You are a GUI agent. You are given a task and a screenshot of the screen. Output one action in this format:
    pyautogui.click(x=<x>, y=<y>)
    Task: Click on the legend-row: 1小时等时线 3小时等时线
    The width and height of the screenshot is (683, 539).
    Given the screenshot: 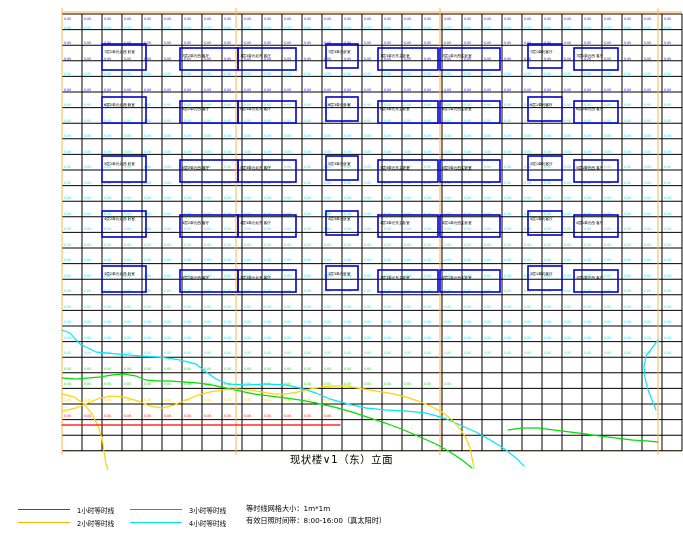 What is the action you would take?
    pyautogui.click(x=133, y=509)
    